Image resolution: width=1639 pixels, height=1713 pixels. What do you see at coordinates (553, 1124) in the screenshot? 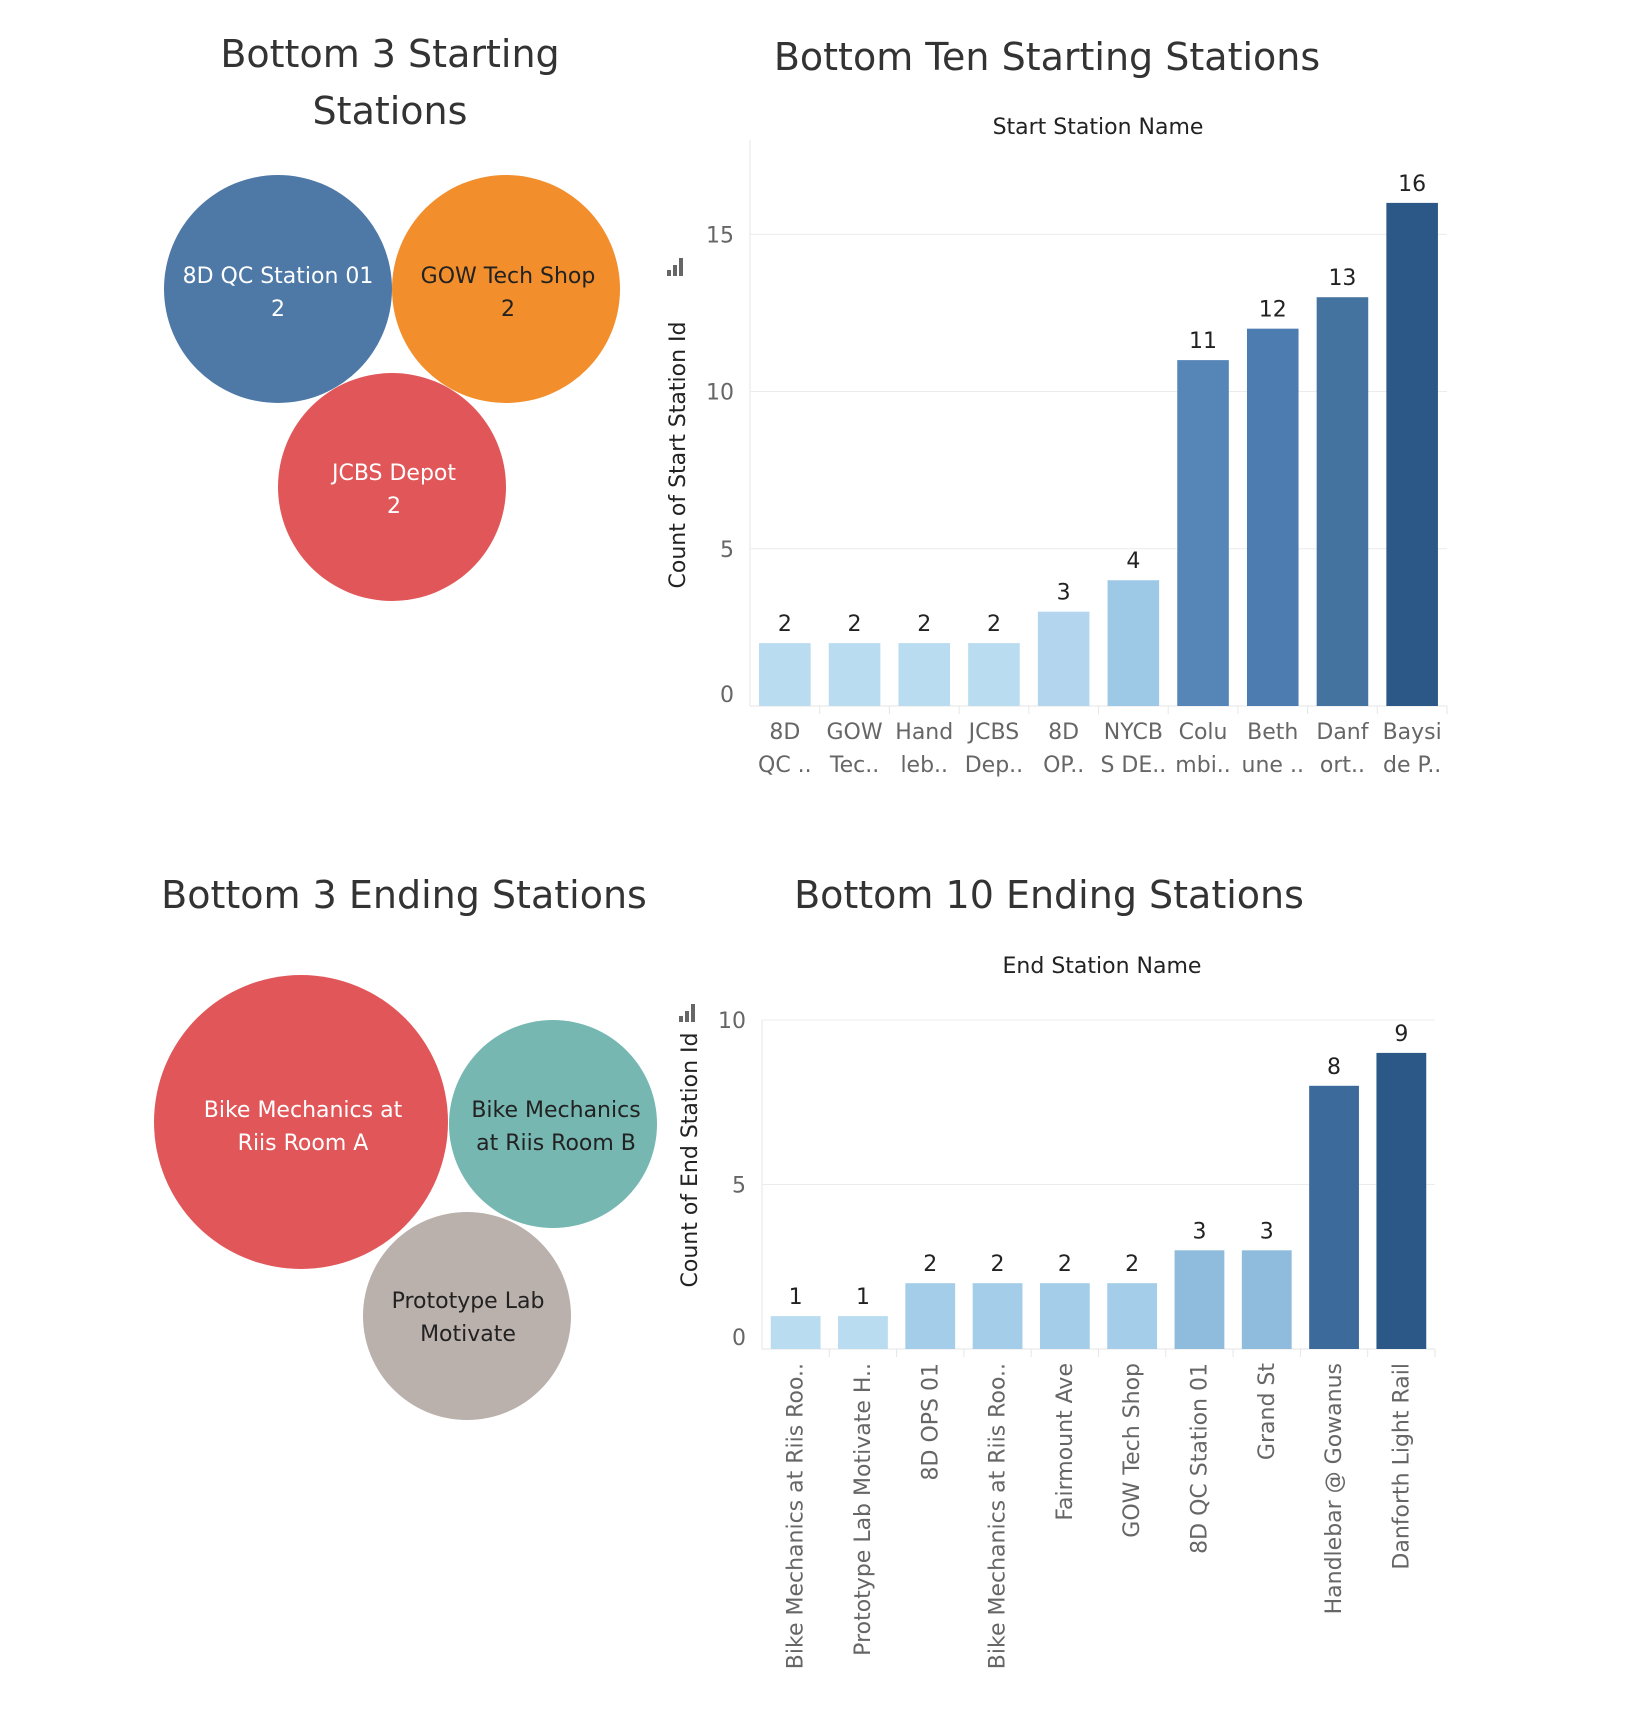
I see `bubble-bike-mechanics-riis-room-b` at bounding box center [553, 1124].